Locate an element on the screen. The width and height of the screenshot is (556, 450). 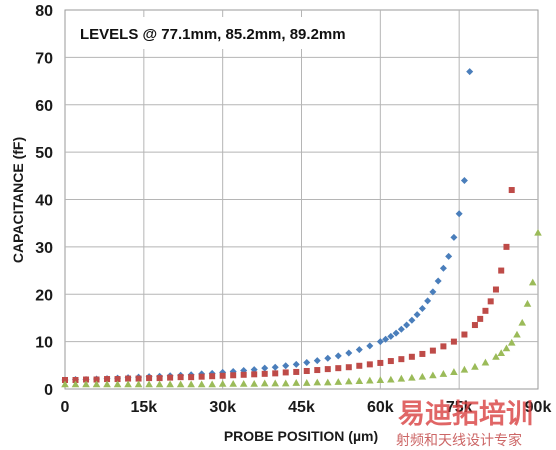
x-tick-label: 0 is located at coordinates (65, 407).